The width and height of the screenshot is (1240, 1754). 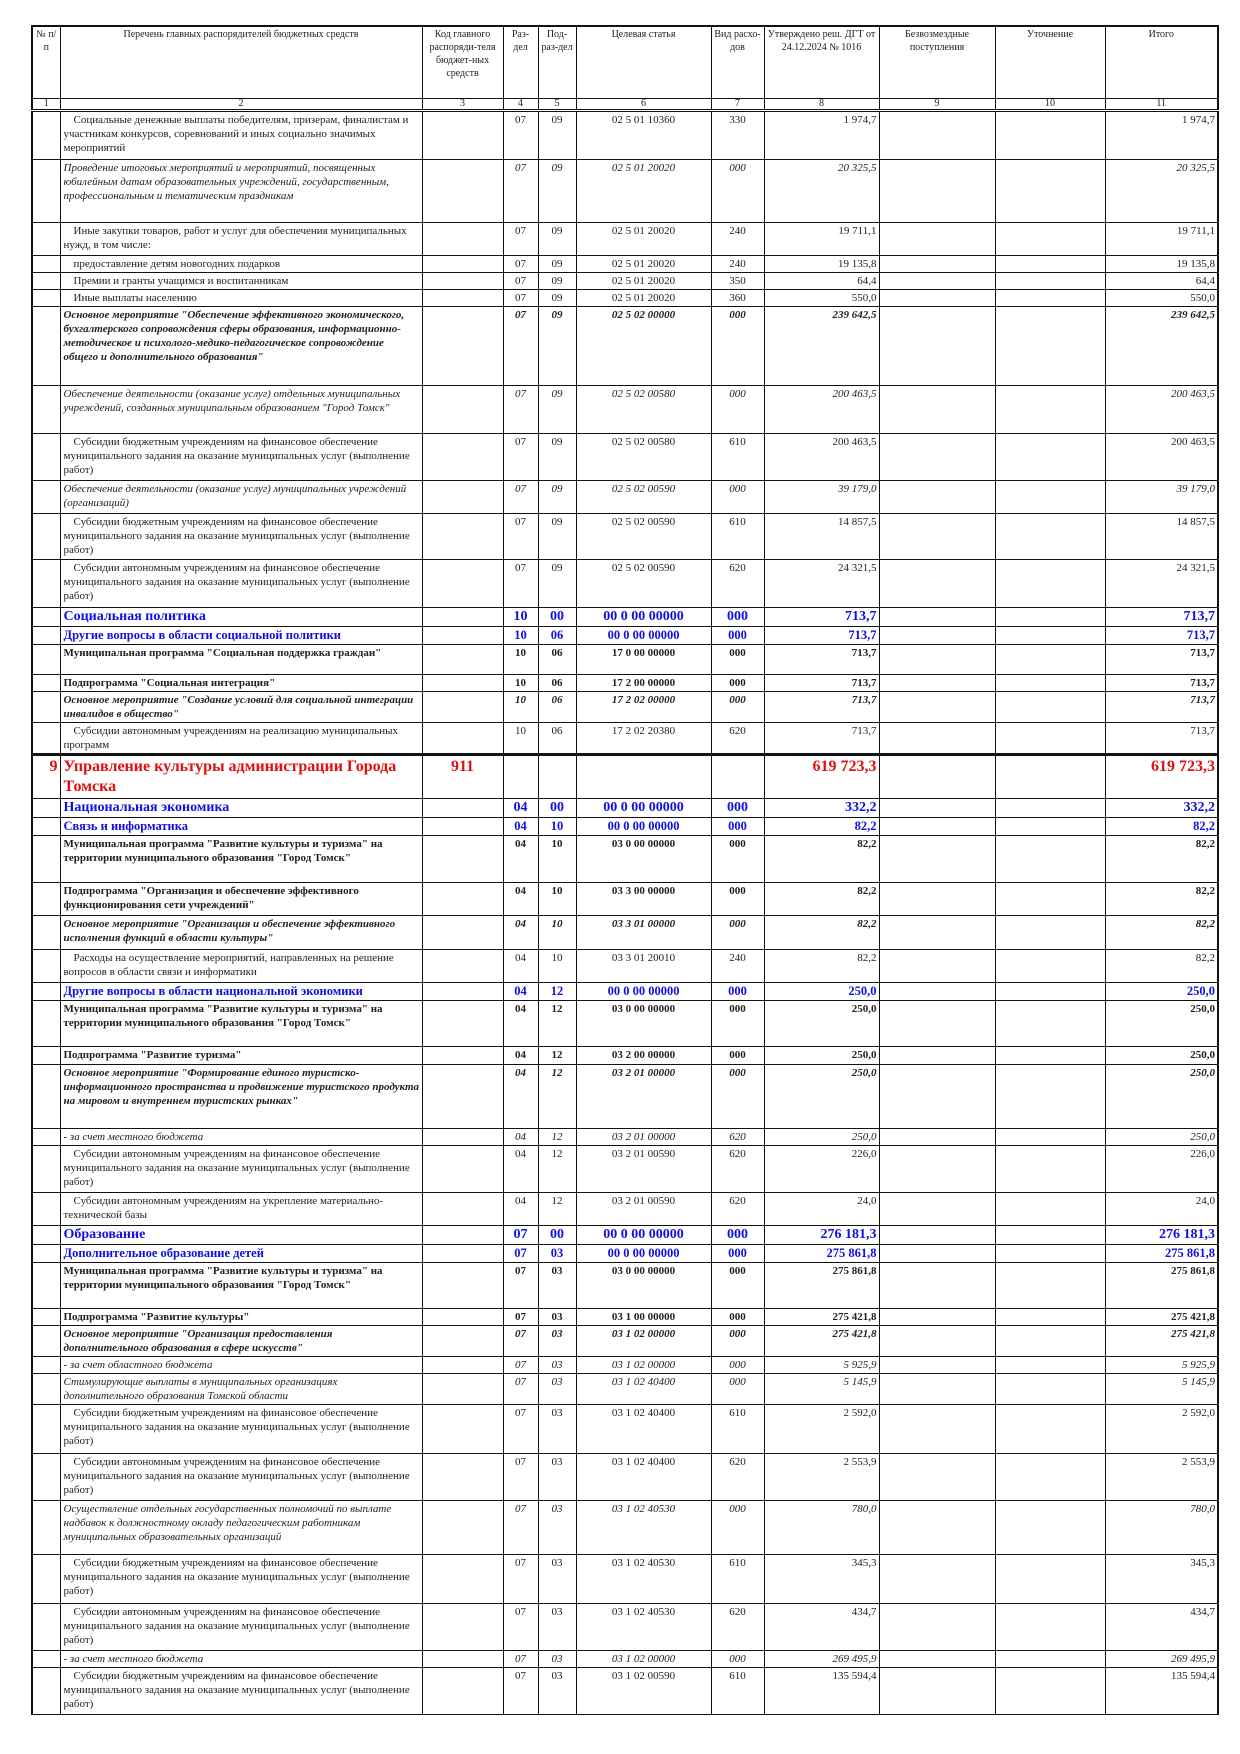 What do you see at coordinates (241, 1365) in the screenshot?
I see `item-name: - за счет областного бюджета` at bounding box center [241, 1365].